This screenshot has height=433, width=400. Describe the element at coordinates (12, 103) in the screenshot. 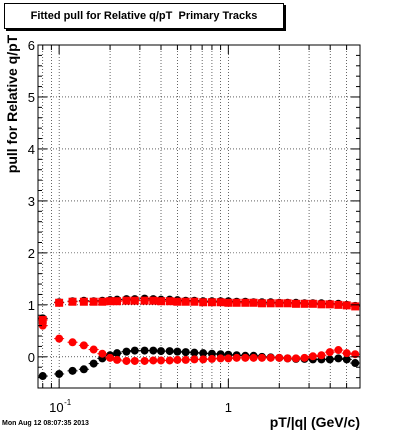

I see `y-axis-label: pull for Relative q/pT` at that location.